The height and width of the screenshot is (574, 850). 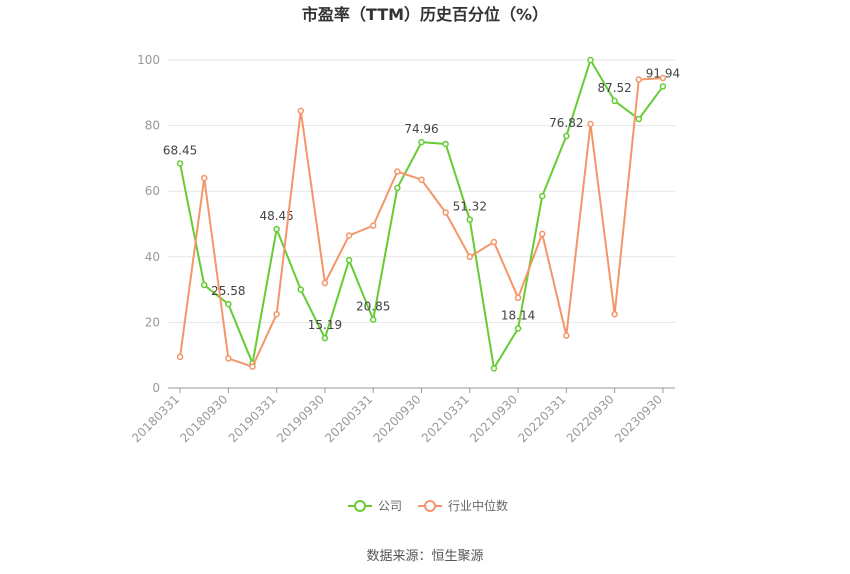 What do you see at coordinates (152, 126) in the screenshot?
I see `y-tick-label: 80` at bounding box center [152, 126].